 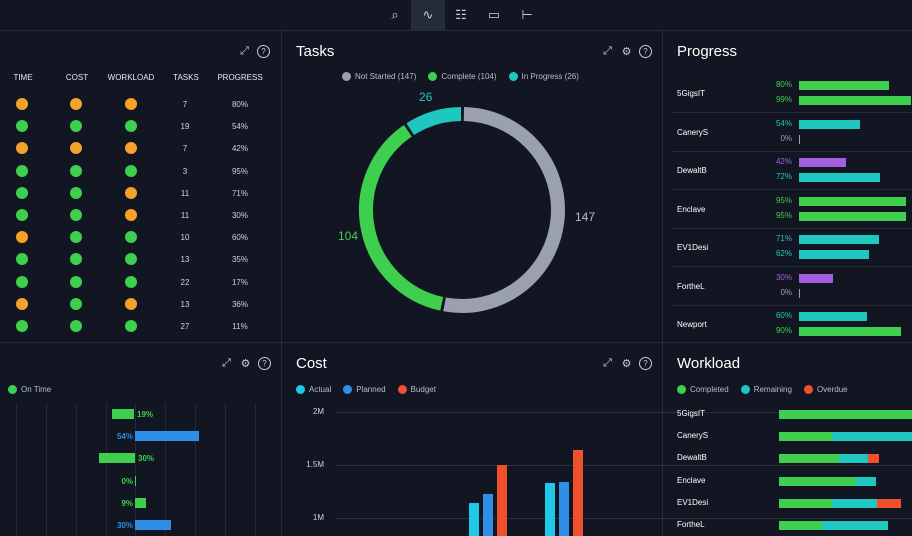 What do you see at coordinates (691, 413) in the screenshot?
I see `project-name: 5GigsIT` at bounding box center [691, 413].